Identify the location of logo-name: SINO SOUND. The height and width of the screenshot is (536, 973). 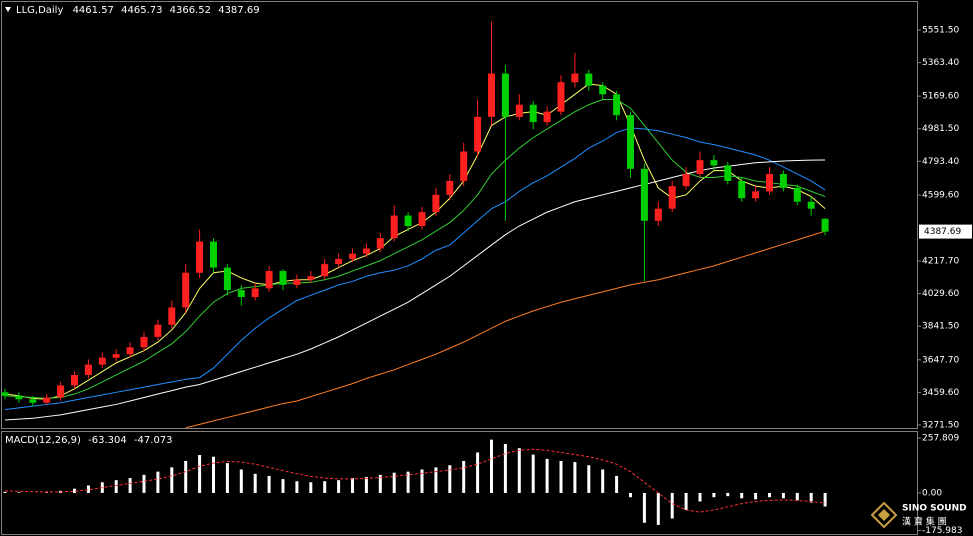
(934, 509).